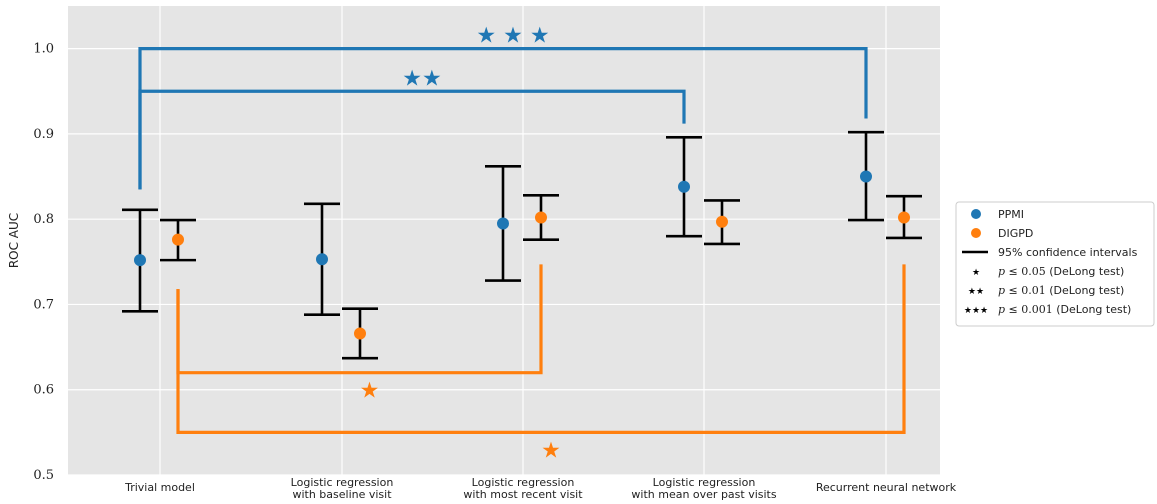 This screenshot has width=1157, height=504. I want to click on x-tick-label-line2: with mean over past visits, so click(703, 494).